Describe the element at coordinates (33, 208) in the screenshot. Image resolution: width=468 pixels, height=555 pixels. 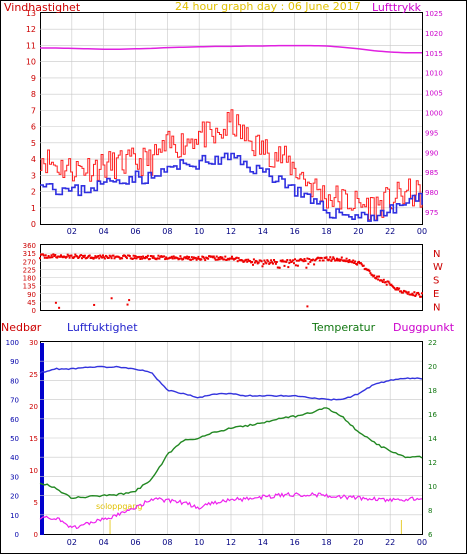
I see `tick-label: 1` at that location.